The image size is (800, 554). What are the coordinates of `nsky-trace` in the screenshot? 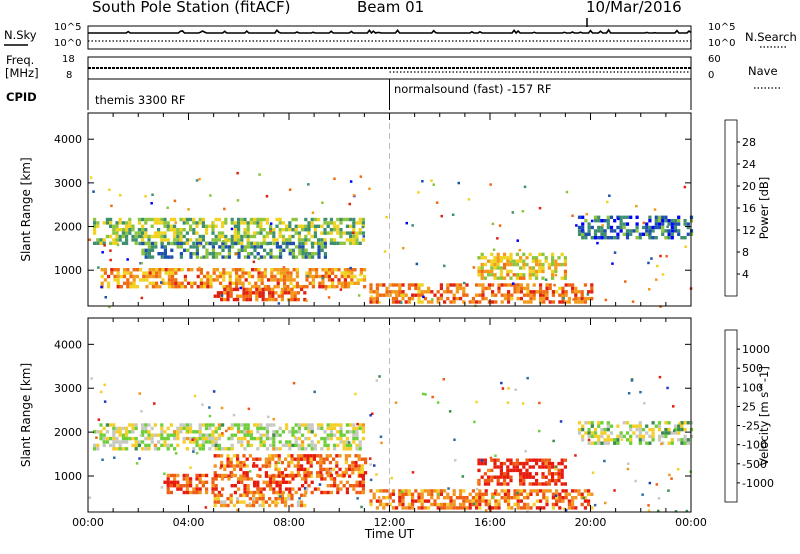 It's located at (390, 31).